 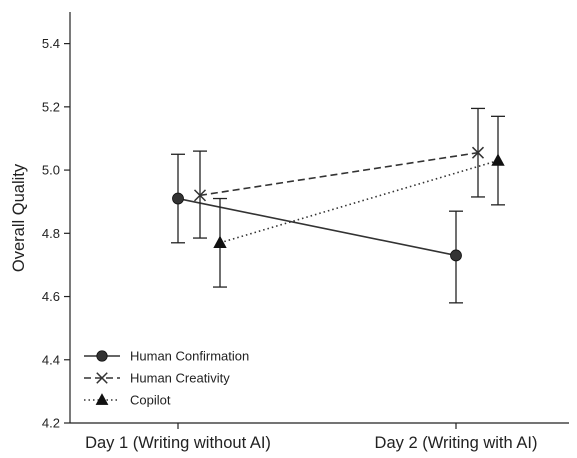 I want to click on y-tick-label: 4.2, so click(x=51, y=423).